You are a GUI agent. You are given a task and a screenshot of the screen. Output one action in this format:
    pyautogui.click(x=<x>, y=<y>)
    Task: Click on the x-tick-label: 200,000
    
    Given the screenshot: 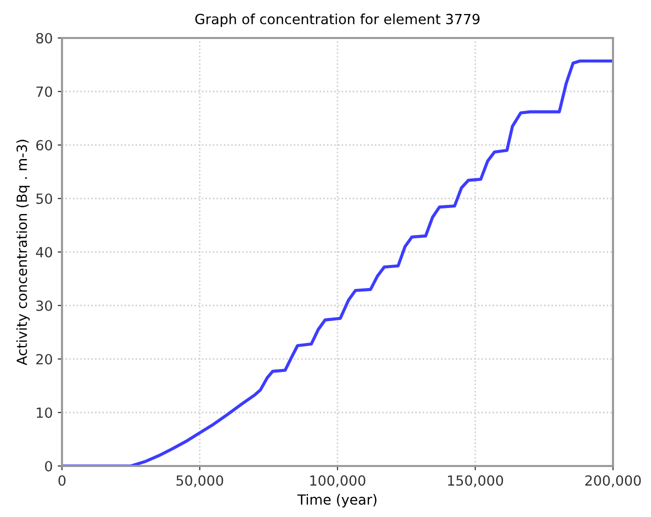 What is the action you would take?
    pyautogui.click(x=613, y=481)
    